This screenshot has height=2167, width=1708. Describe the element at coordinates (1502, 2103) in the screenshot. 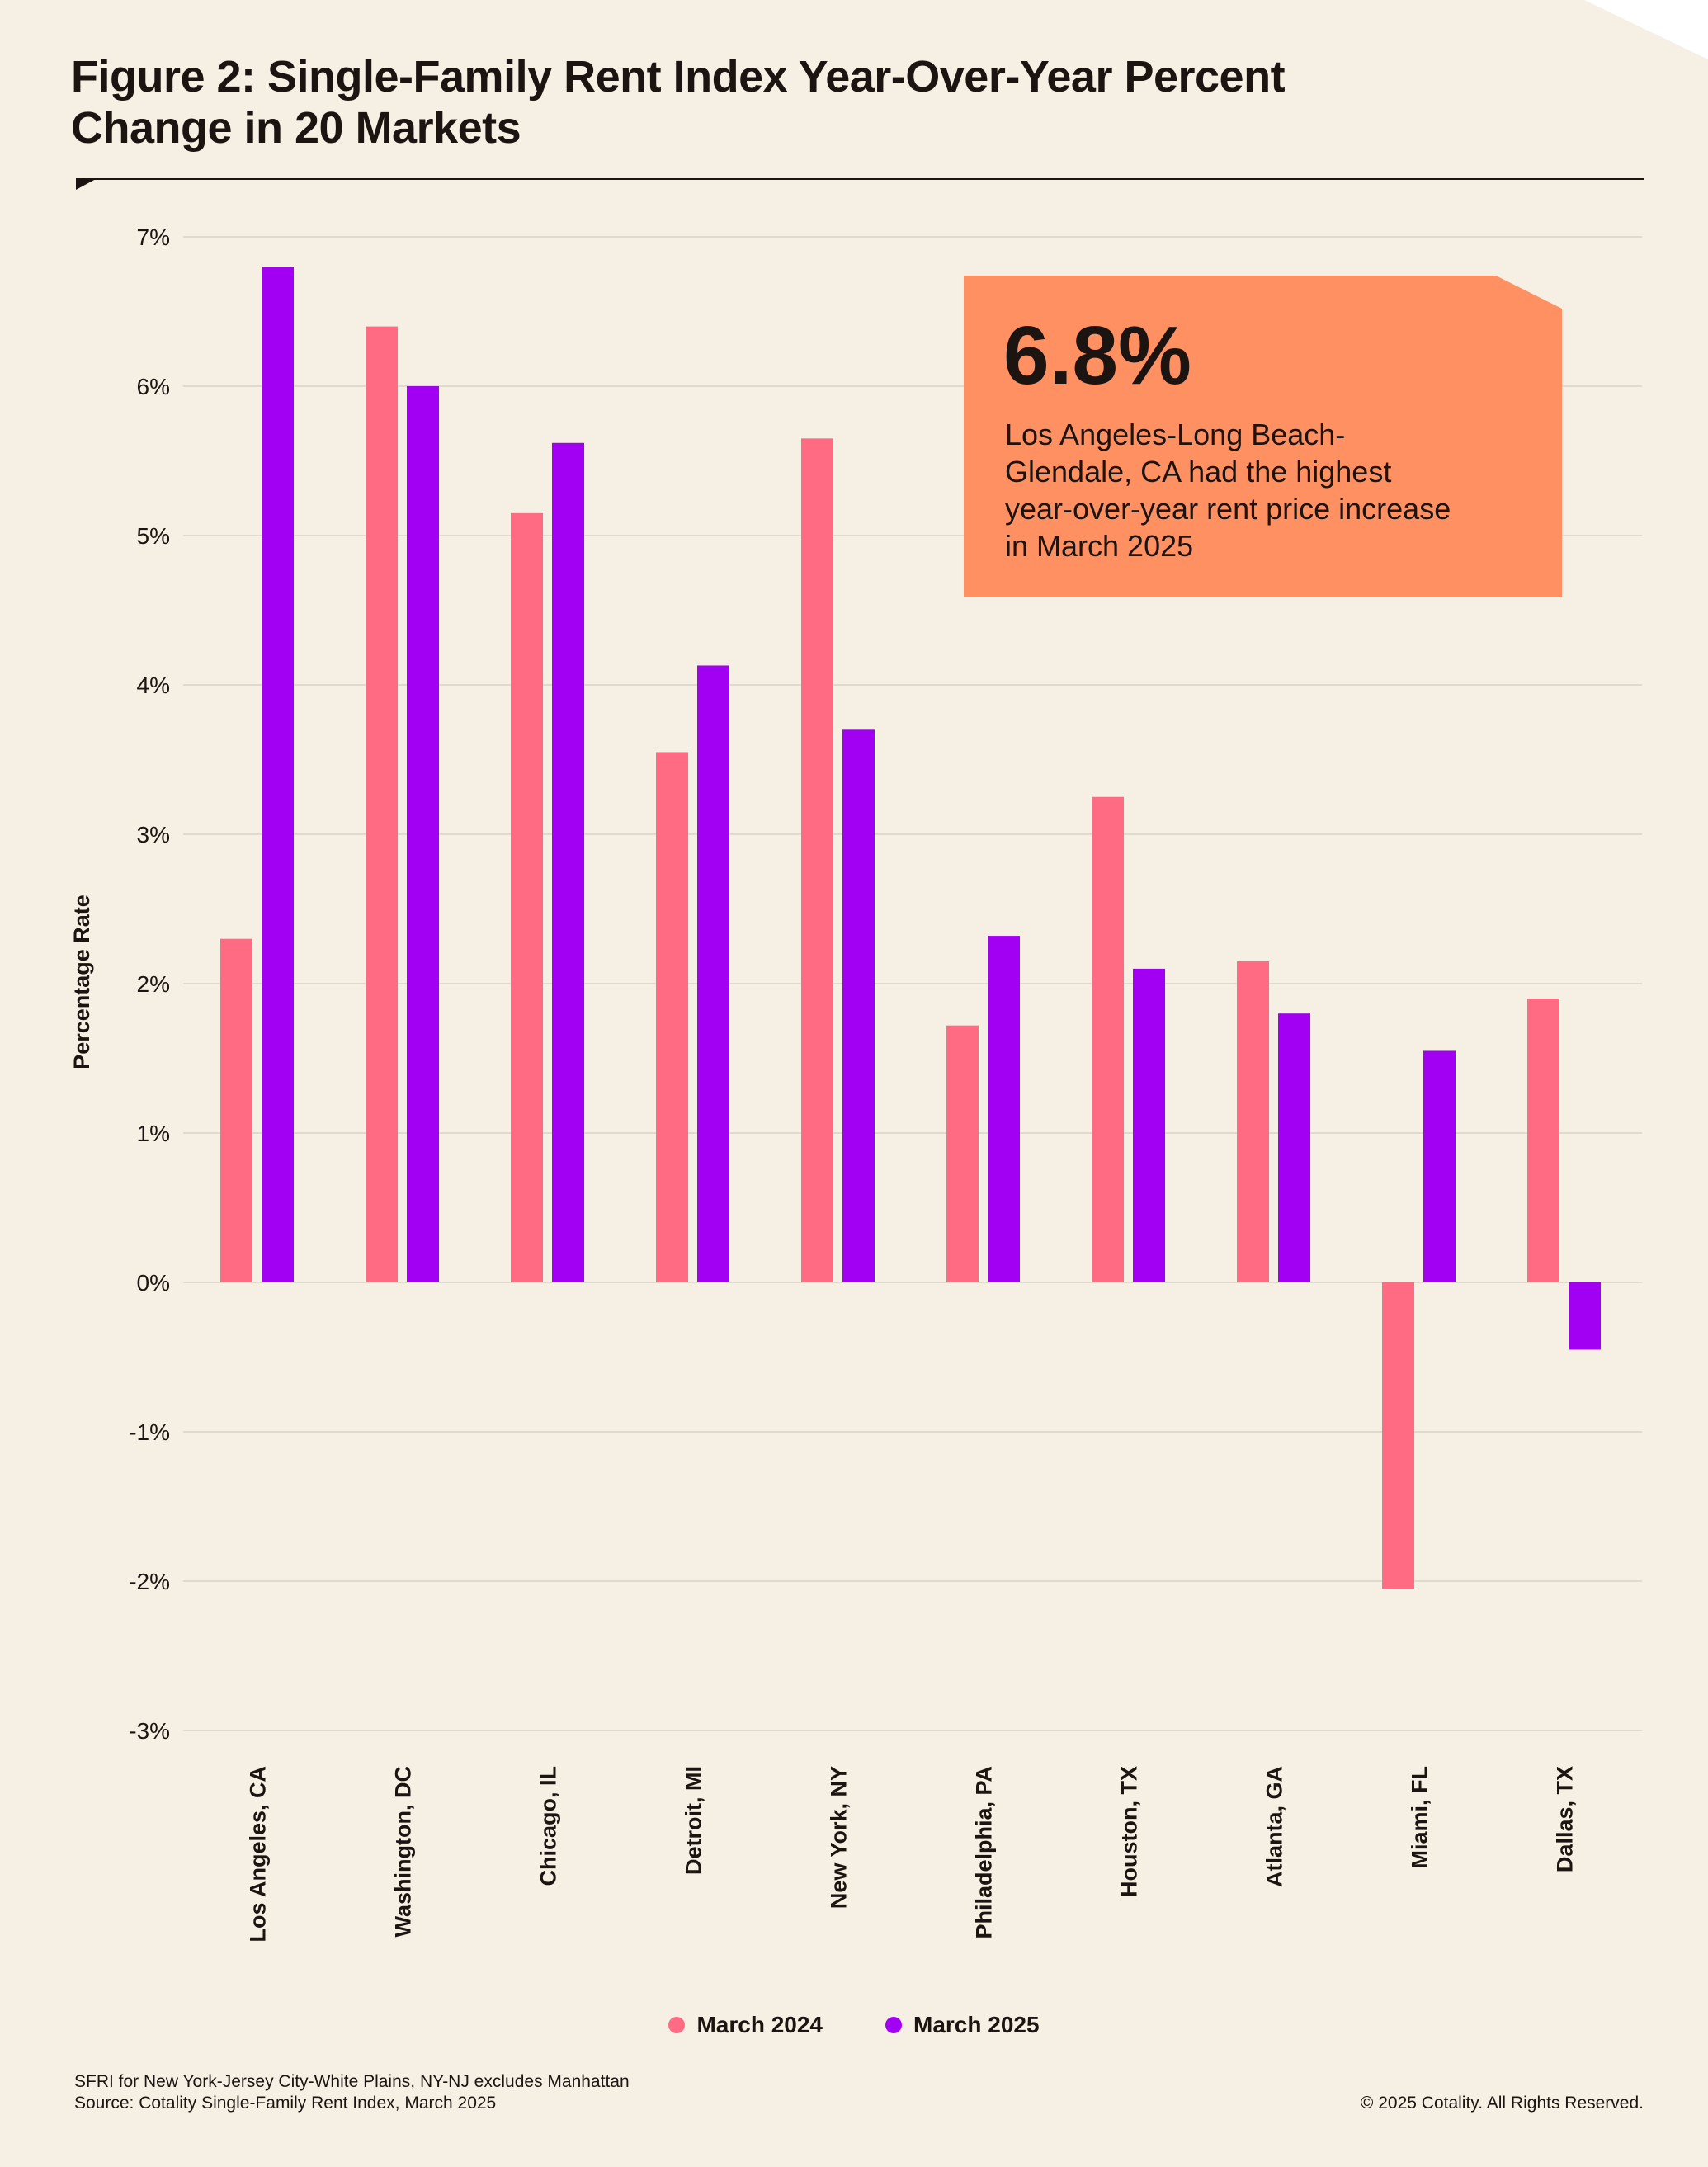

I see `copyright: © 2025 Cotality. All Rights Reserved.` at that location.